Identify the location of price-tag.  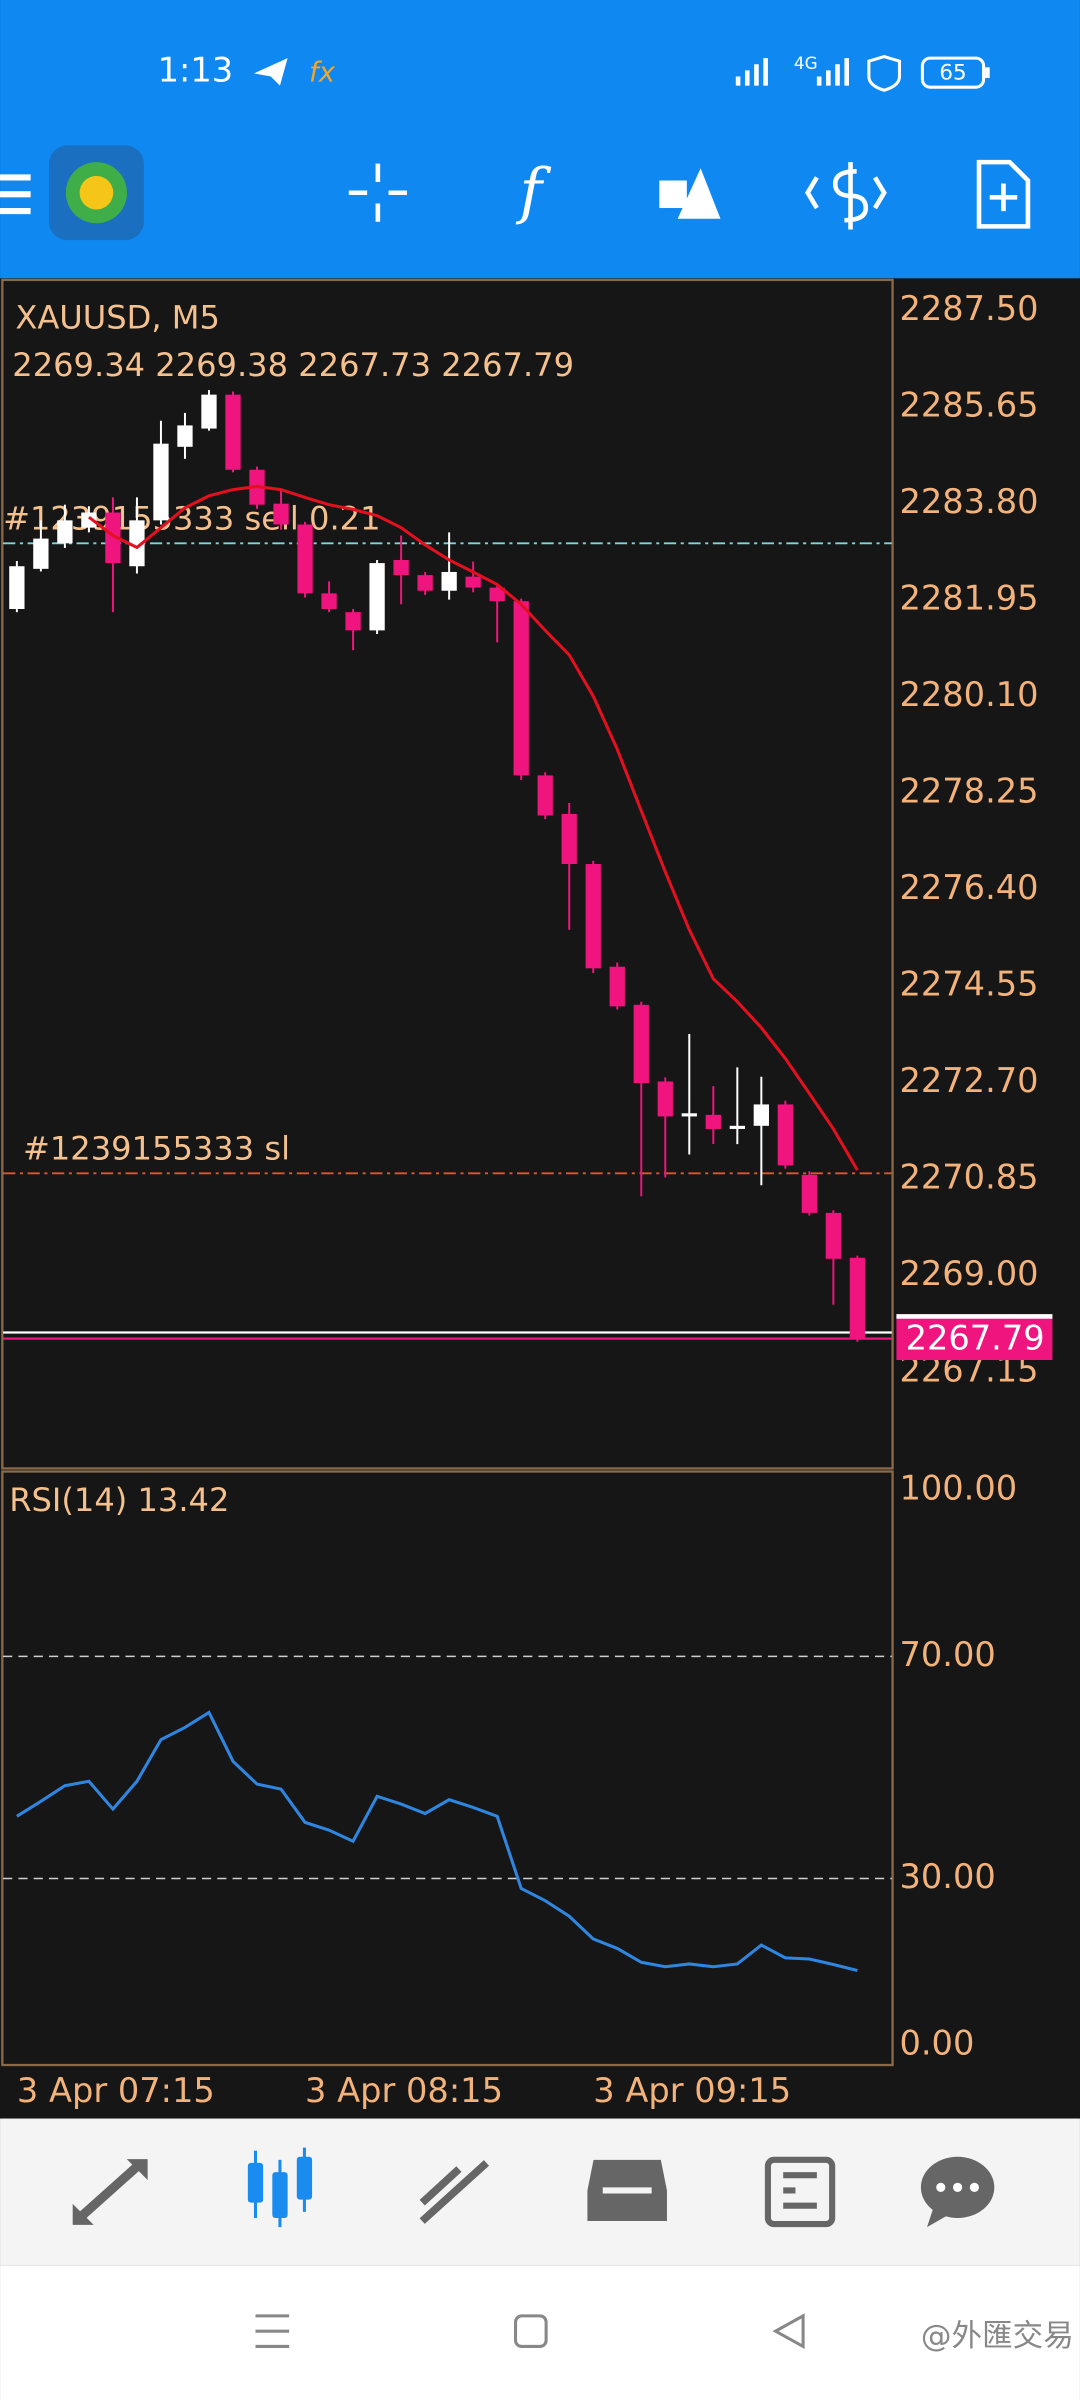
(974, 1339).